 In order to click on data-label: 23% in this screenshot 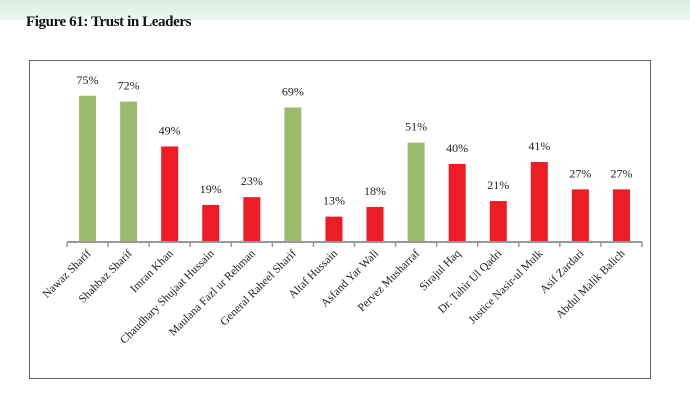, I will do `click(252, 181)`.